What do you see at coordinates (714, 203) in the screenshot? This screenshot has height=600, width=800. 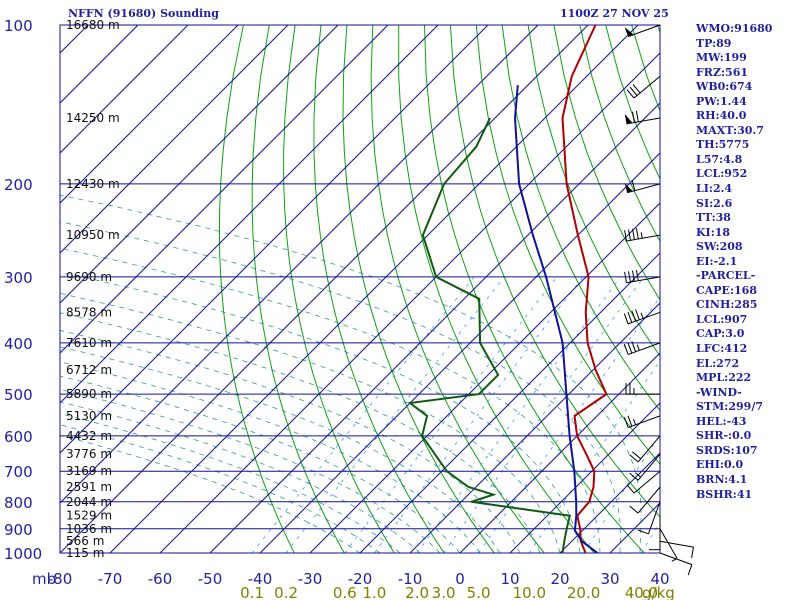 I see `stat-line: SI:2.6` at bounding box center [714, 203].